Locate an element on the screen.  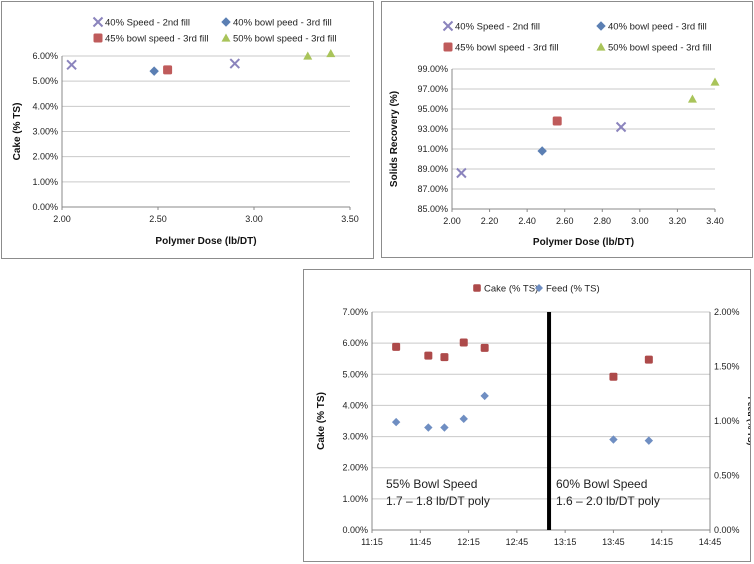
y-tick-label: 7.00% is located at coordinates (355, 312).